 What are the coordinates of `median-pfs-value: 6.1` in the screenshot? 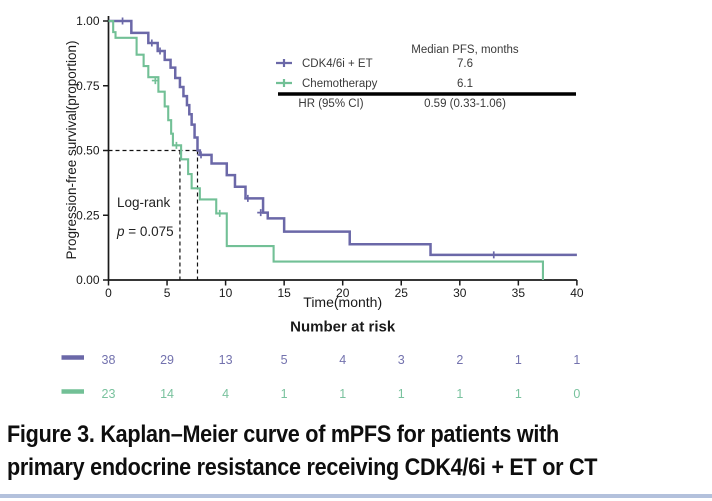 It's located at (465, 84).